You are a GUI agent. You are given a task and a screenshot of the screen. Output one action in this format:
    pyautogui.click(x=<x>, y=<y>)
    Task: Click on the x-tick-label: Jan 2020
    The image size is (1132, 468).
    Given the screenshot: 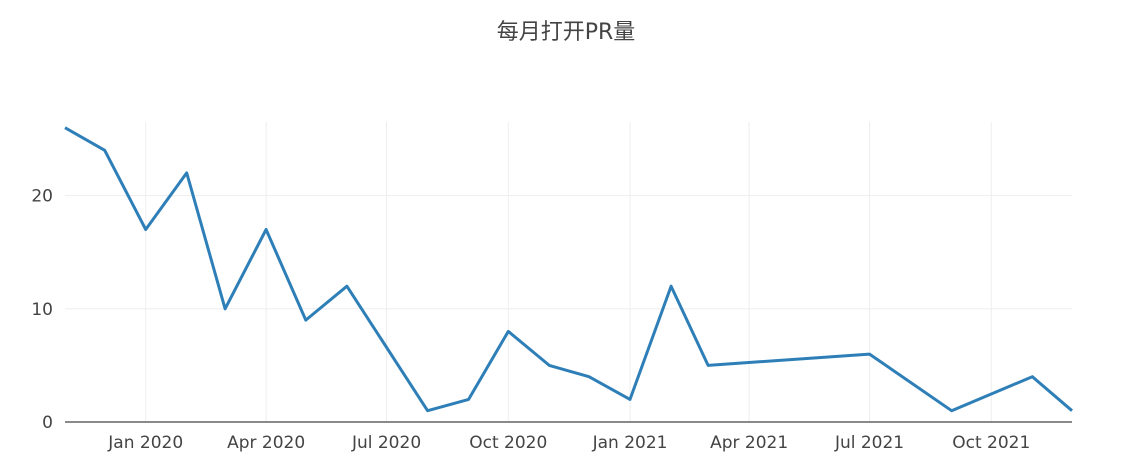 What is the action you would take?
    pyautogui.click(x=145, y=443)
    